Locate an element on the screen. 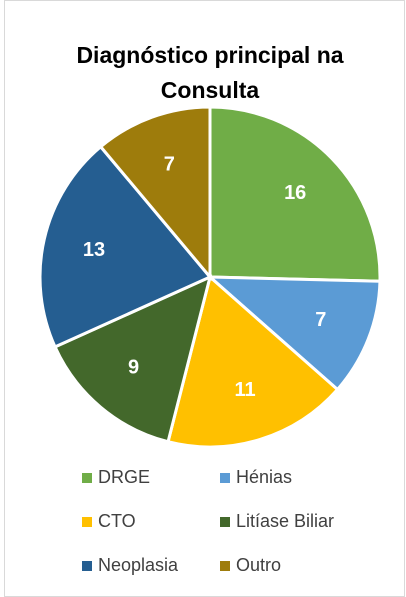 The image size is (406, 597). legend-label: DRGE is located at coordinates (124, 477).